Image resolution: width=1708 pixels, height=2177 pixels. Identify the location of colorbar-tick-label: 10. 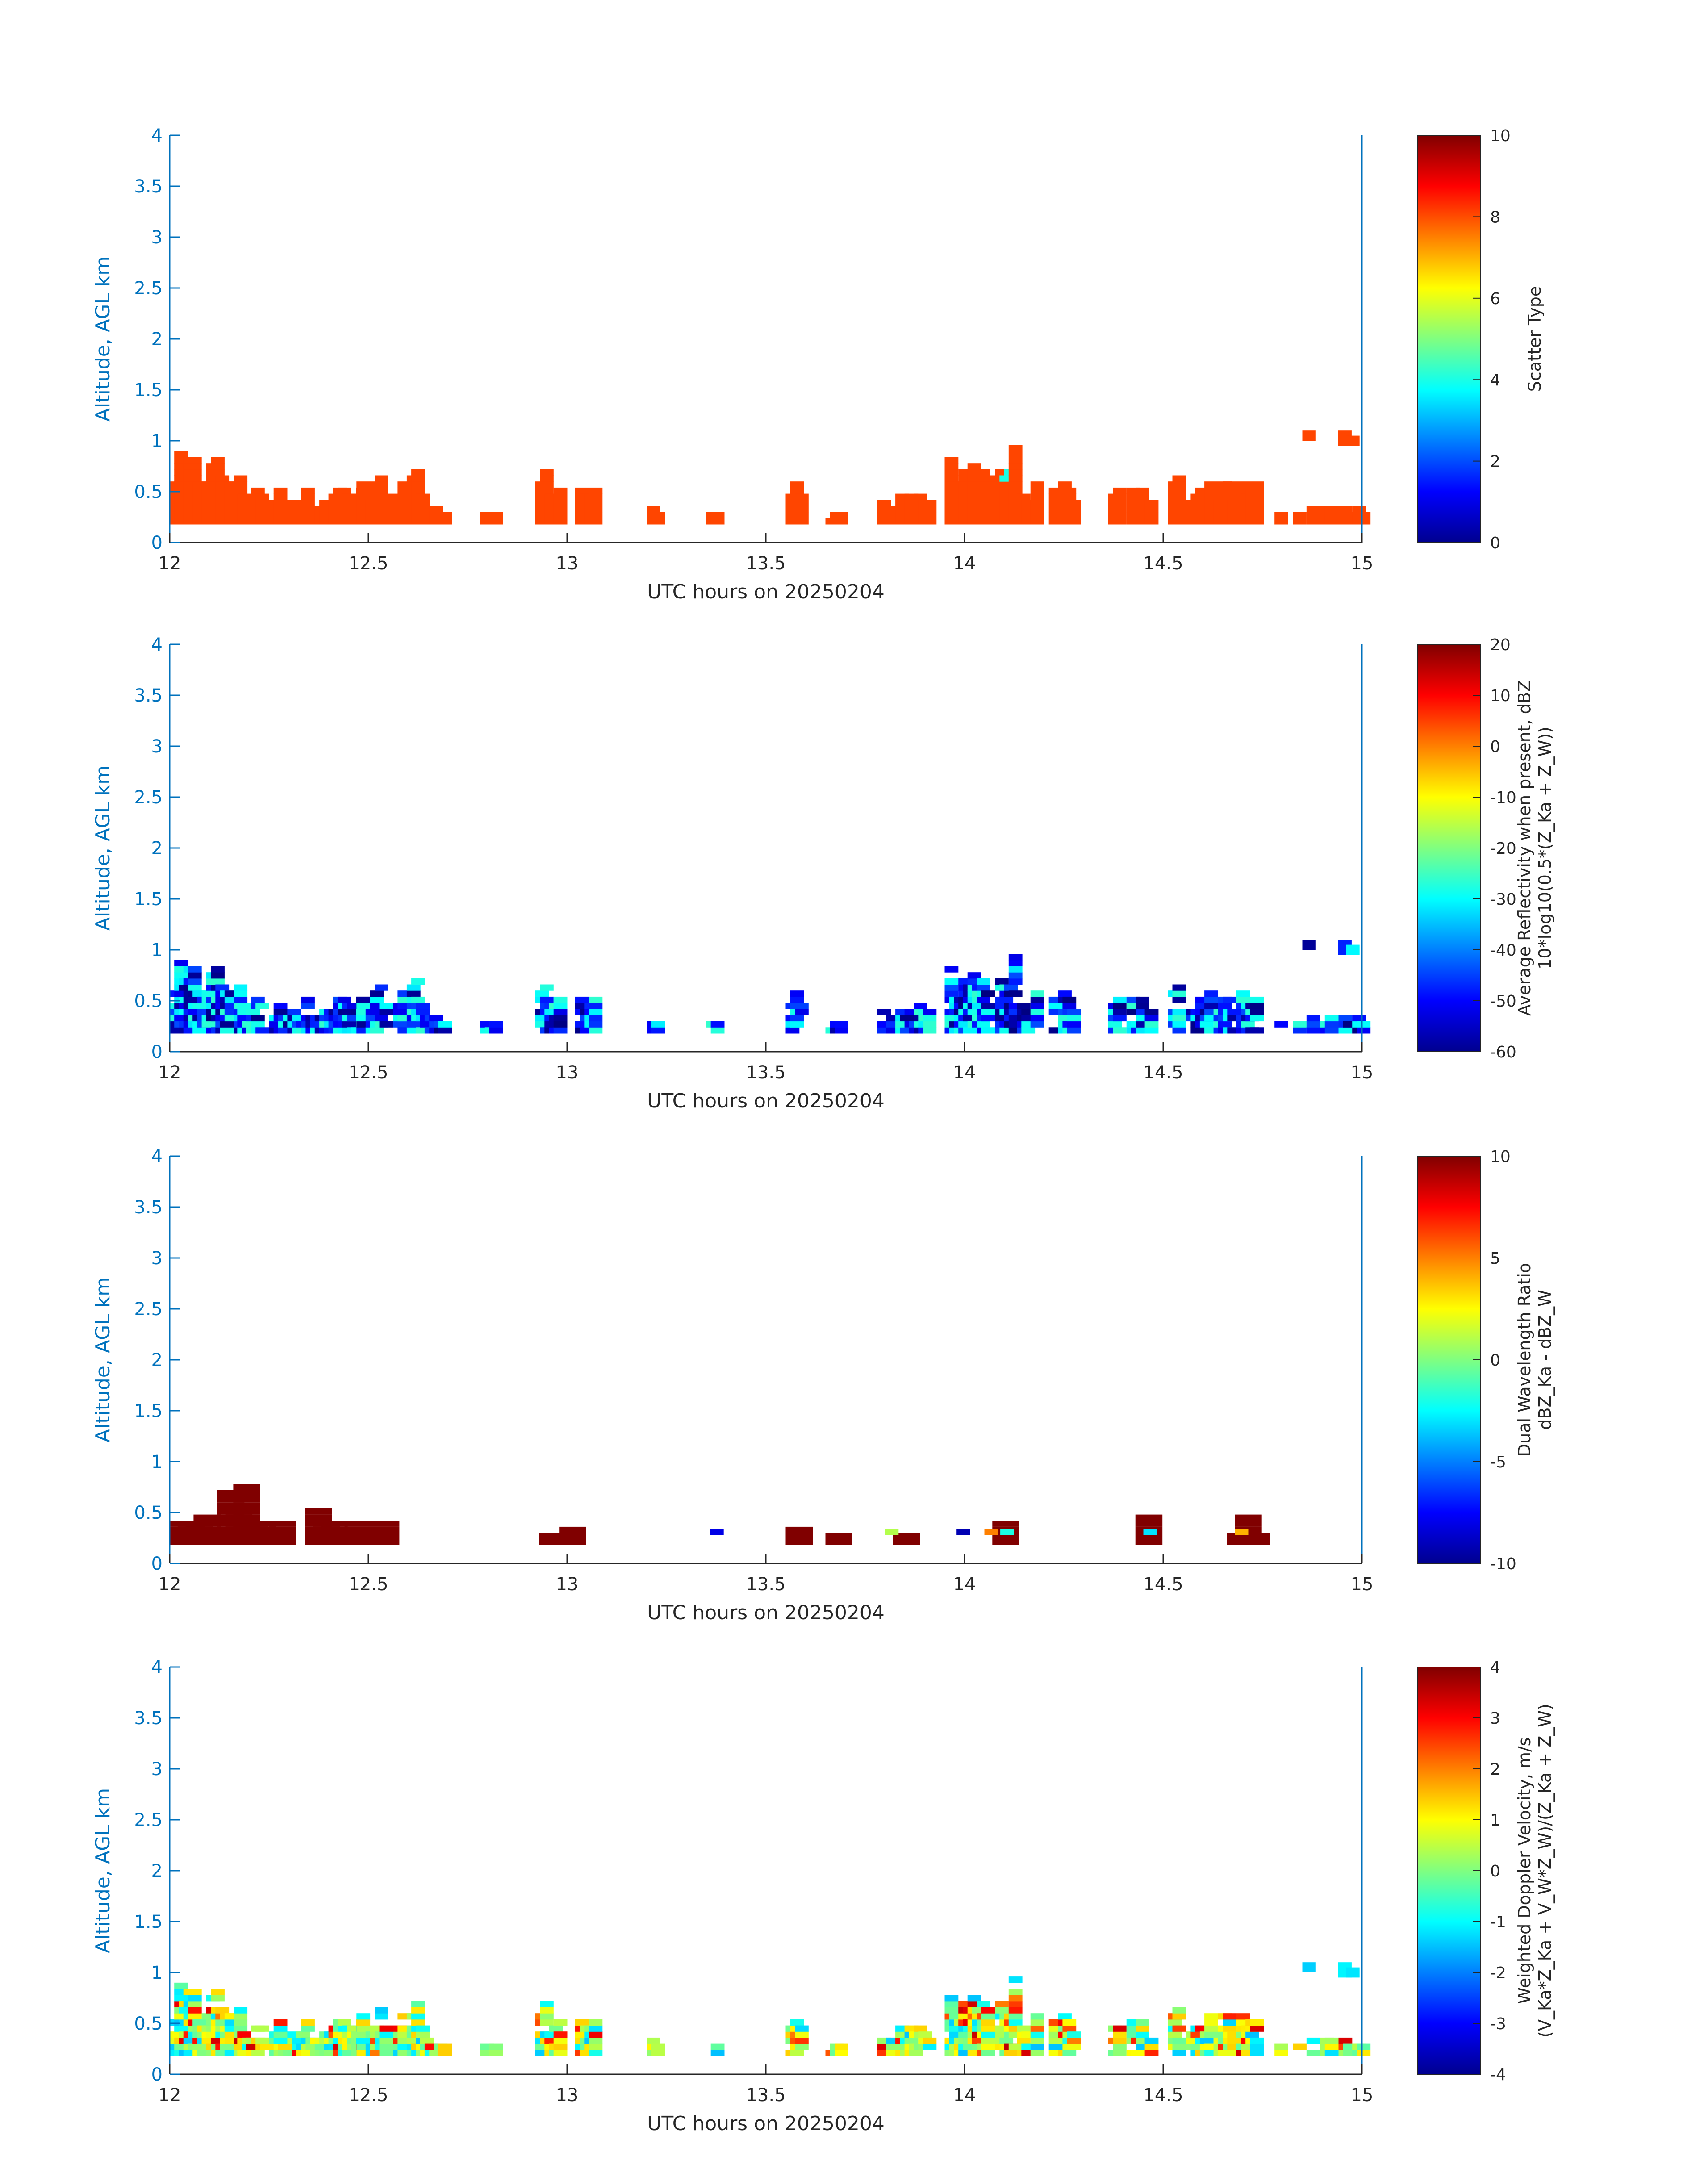
(1500, 696).